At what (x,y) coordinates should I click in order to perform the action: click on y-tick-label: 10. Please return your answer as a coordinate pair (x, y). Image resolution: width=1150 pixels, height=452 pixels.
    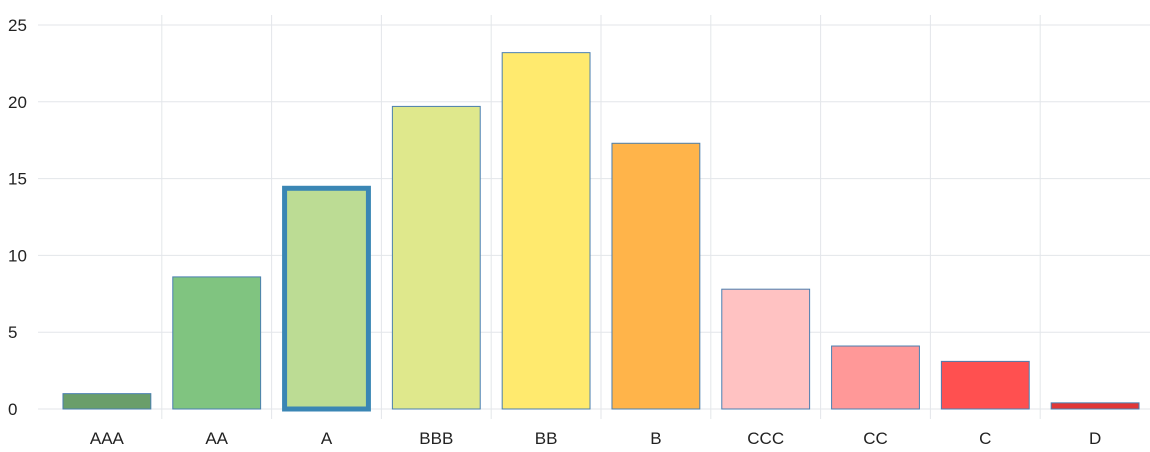
    Looking at the image, I should click on (17, 255).